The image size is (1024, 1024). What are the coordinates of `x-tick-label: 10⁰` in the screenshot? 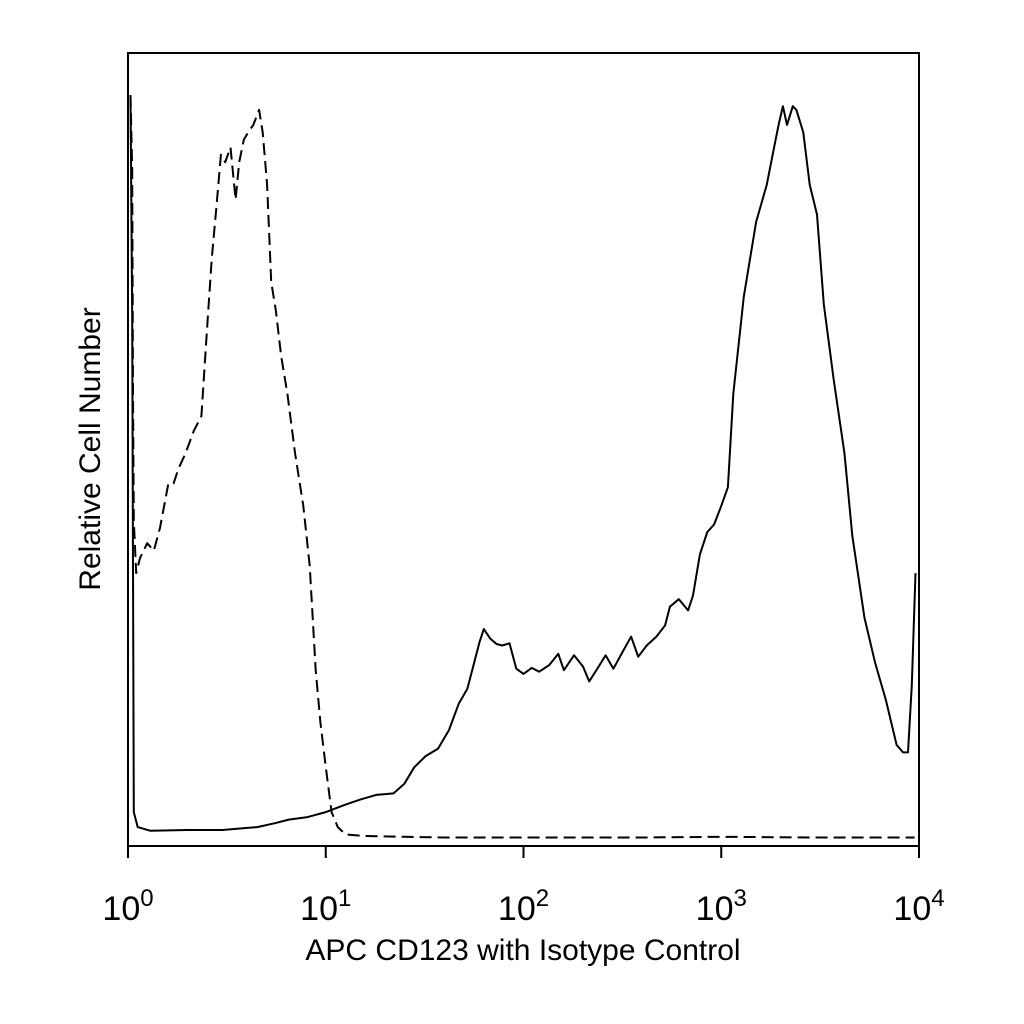 It's located at (127, 906).